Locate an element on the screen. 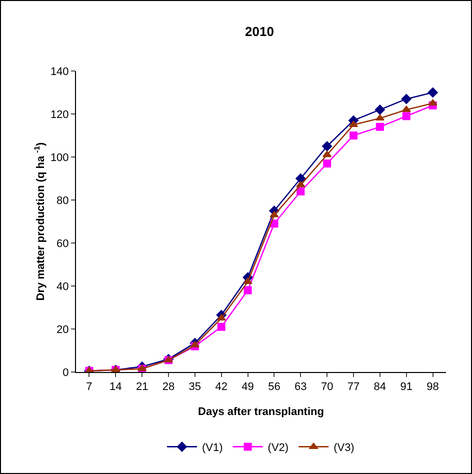 Image resolution: width=472 pixels, height=474 pixels. y-tick-label: 20 is located at coordinates (62, 330).